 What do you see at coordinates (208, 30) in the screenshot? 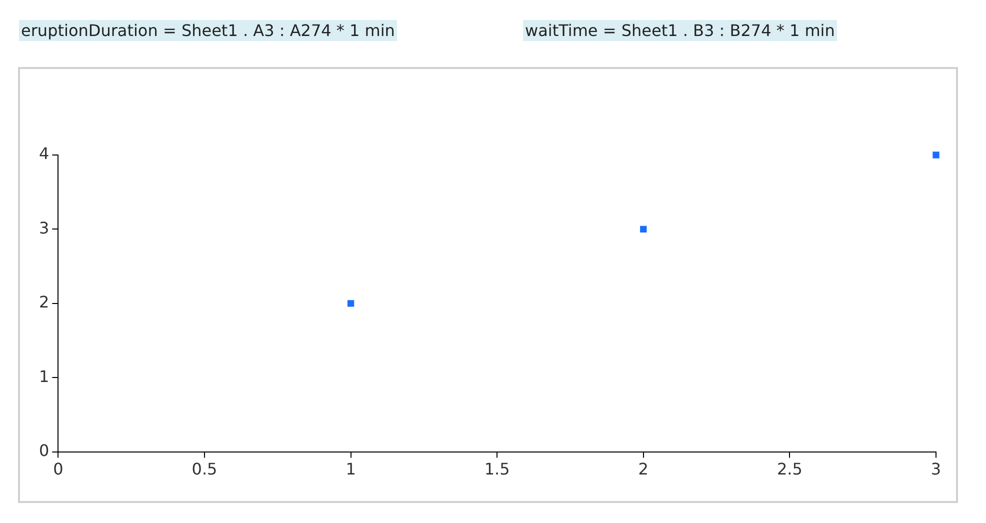
I see `text: eruptionDuration = Sheet1 . A3 : A274 * 1 min` at bounding box center [208, 30].